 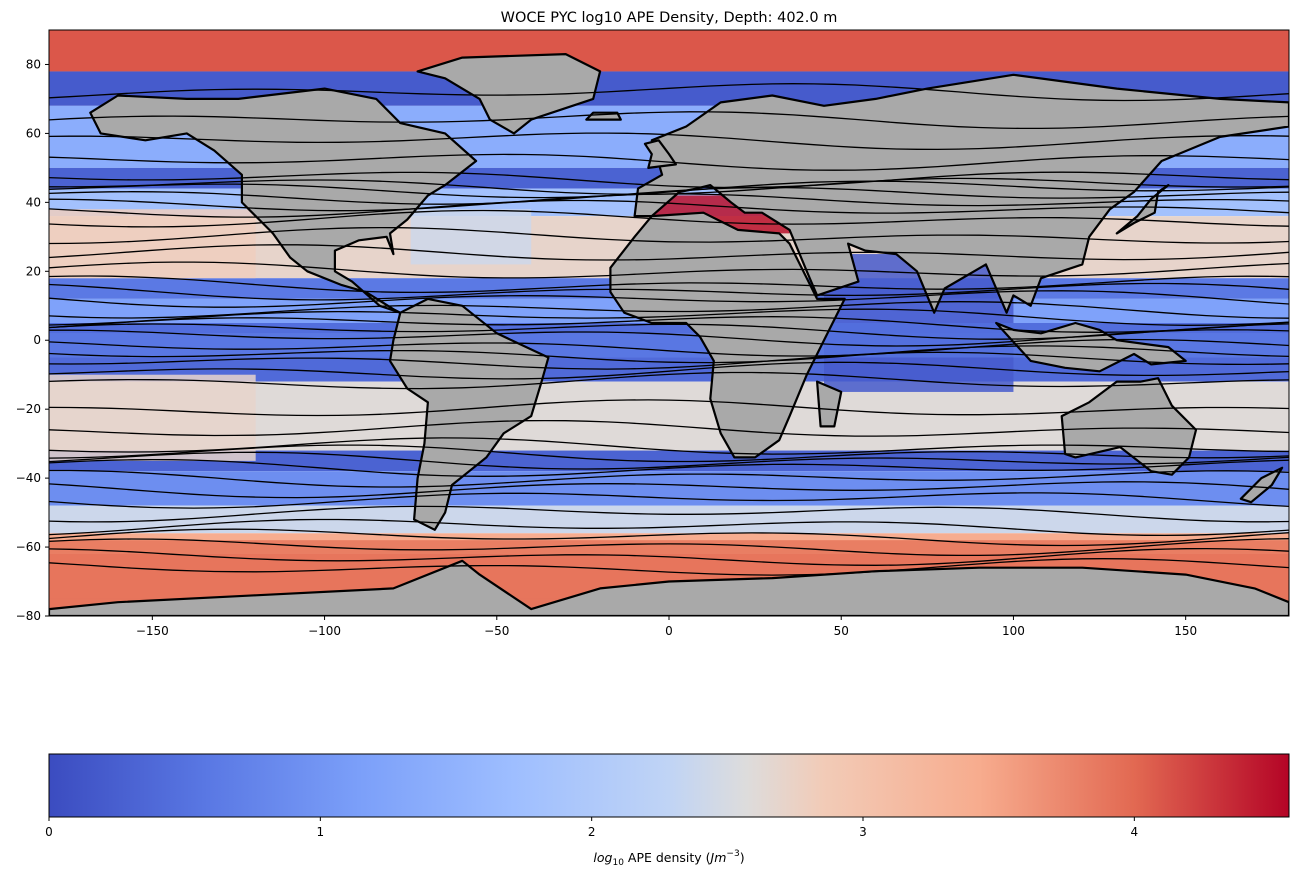 I want to click on y-tick-label: 60, so click(x=33, y=133).